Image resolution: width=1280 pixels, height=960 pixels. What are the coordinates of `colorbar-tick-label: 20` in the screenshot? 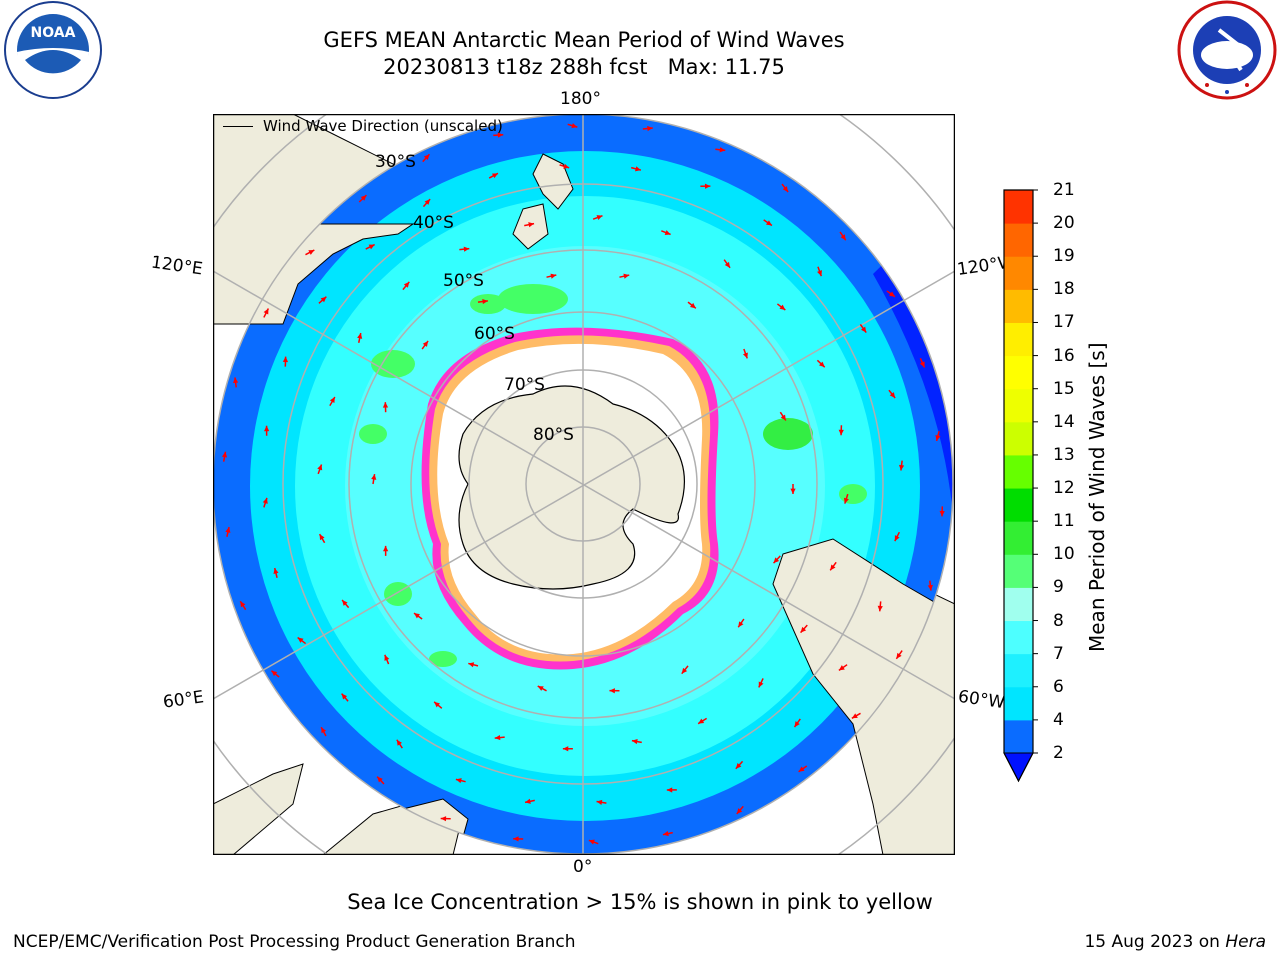 It's located at (1064, 223).